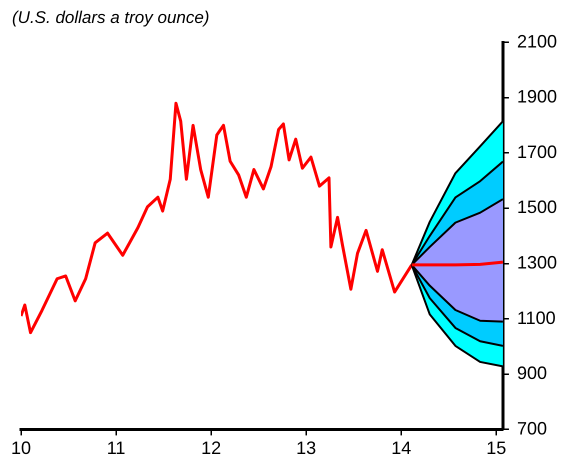 Image resolution: width=577 pixels, height=471 pixels. What do you see at coordinates (496, 448) in the screenshot?
I see `x-tick-label: 15` at bounding box center [496, 448].